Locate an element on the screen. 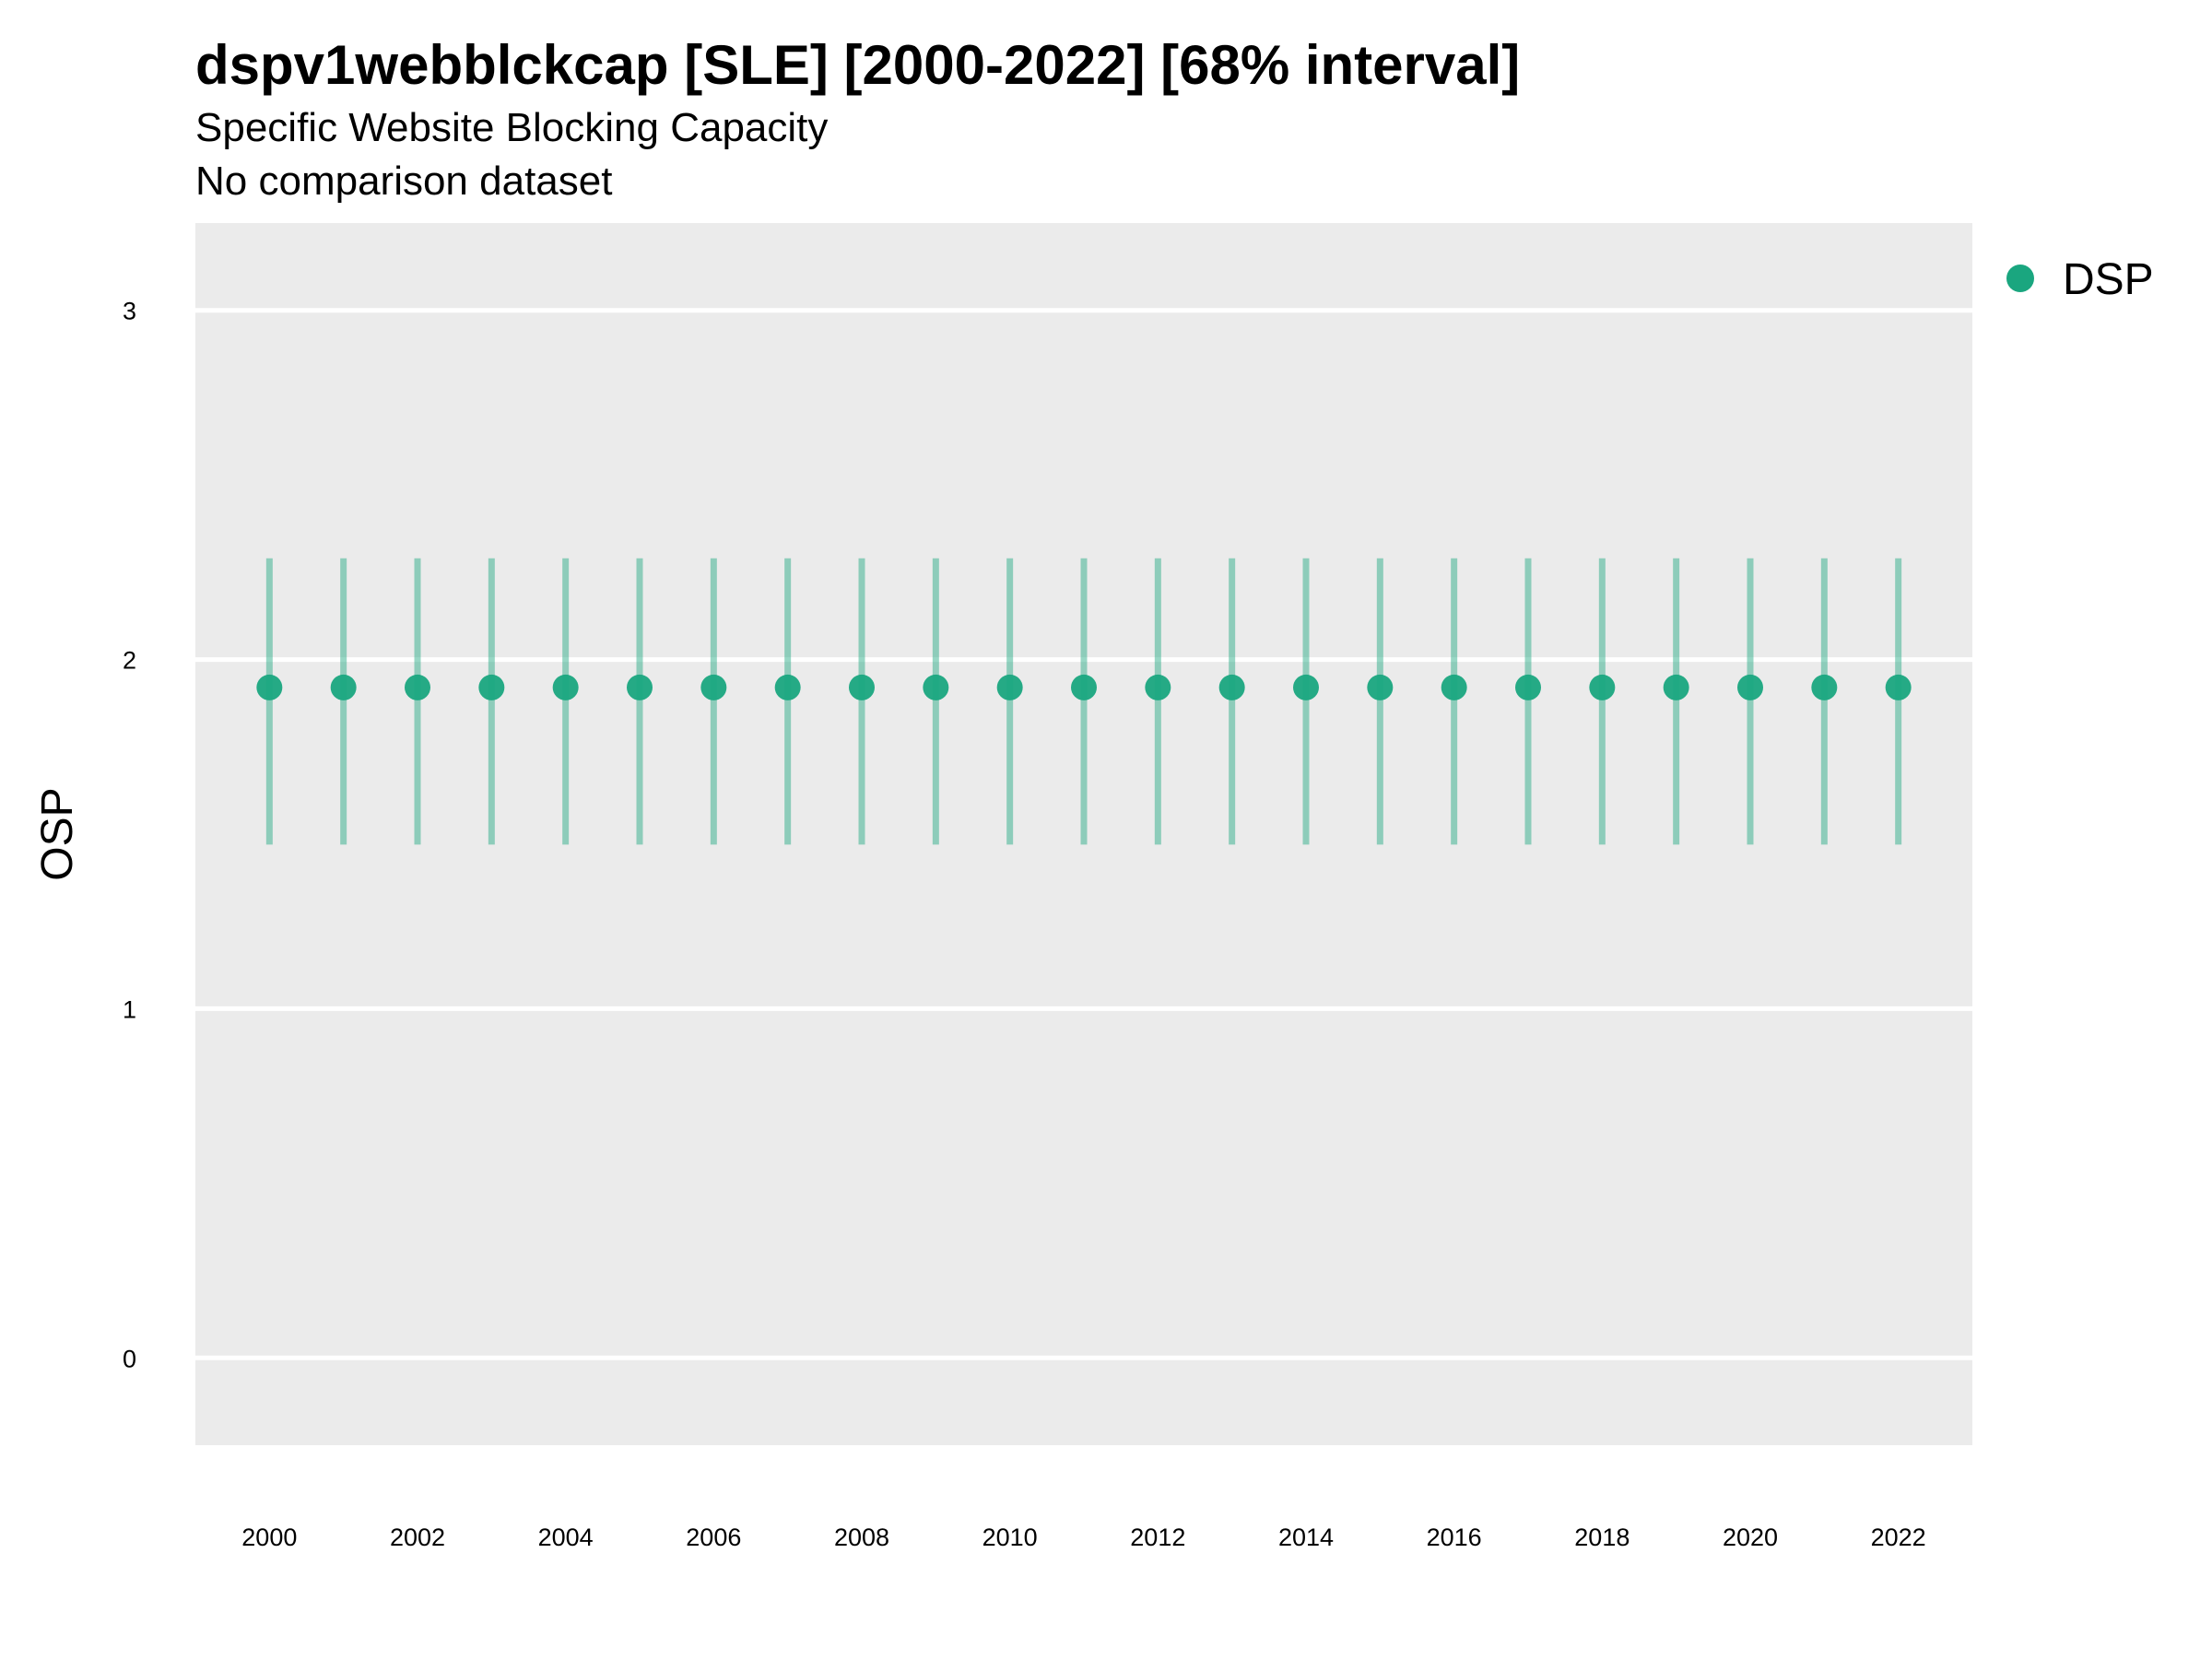 This screenshot has width=2212, height=1659. data-point-2000 is located at coordinates (269, 687).